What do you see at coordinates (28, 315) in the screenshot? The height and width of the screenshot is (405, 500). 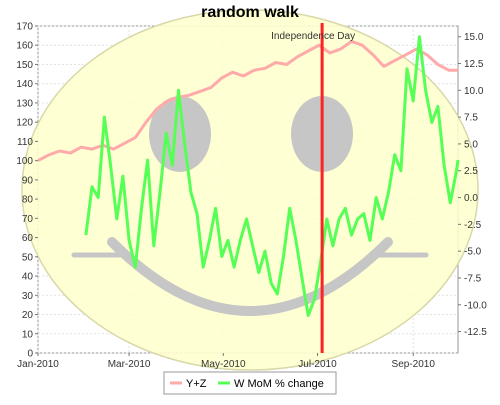 I see `y-left-tick-label: 20` at bounding box center [28, 315].